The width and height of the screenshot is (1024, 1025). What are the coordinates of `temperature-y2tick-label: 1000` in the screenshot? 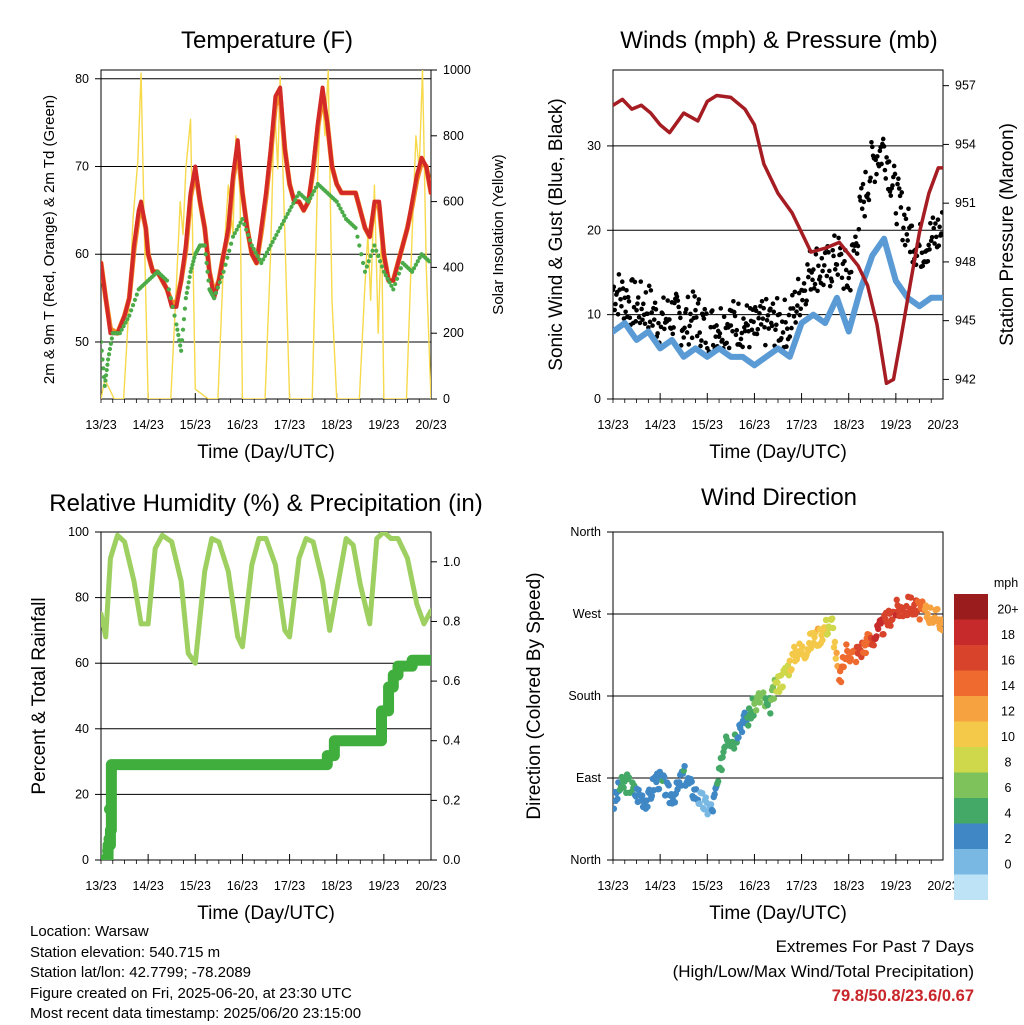 It's located at (457, 70).